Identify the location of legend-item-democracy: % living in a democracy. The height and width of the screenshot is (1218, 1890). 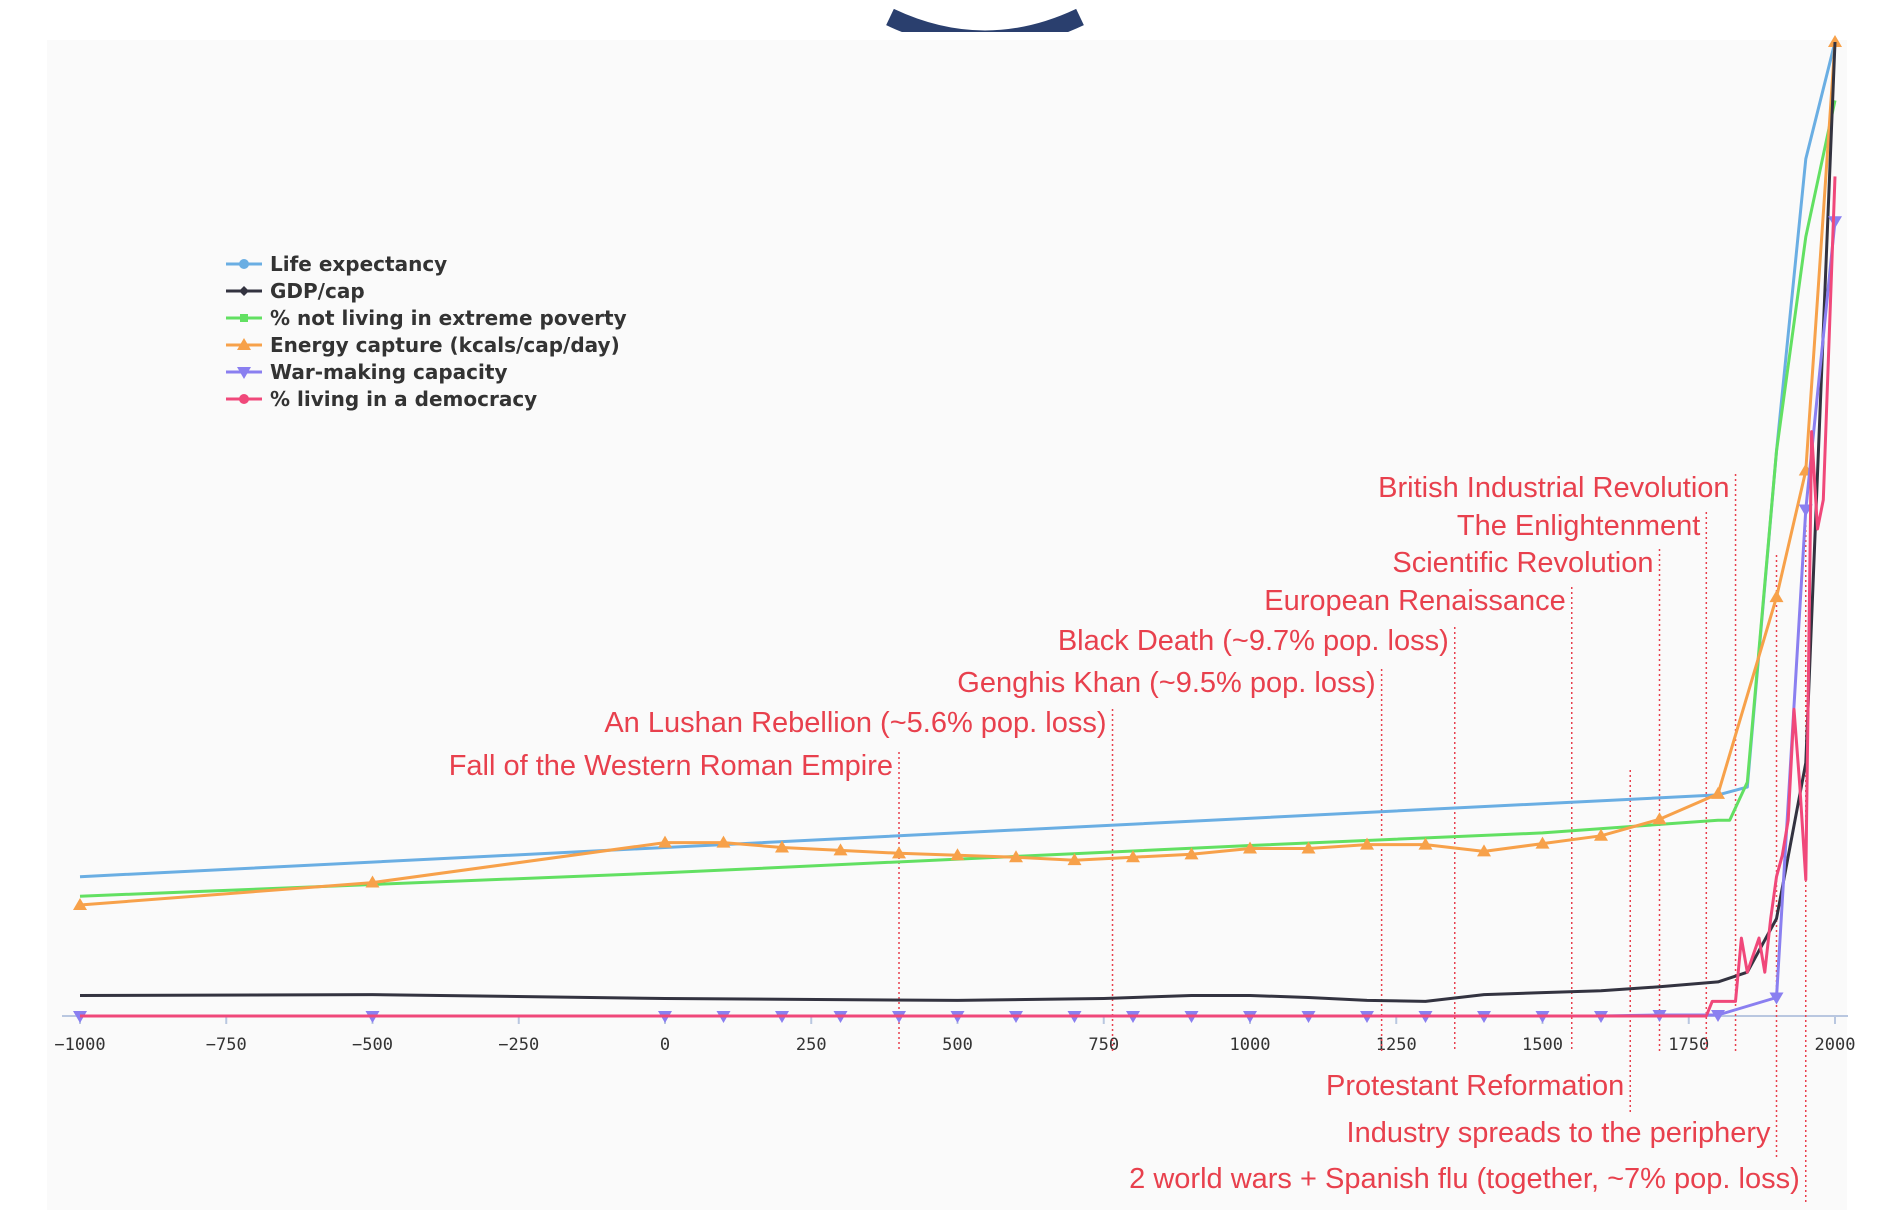
(426, 398).